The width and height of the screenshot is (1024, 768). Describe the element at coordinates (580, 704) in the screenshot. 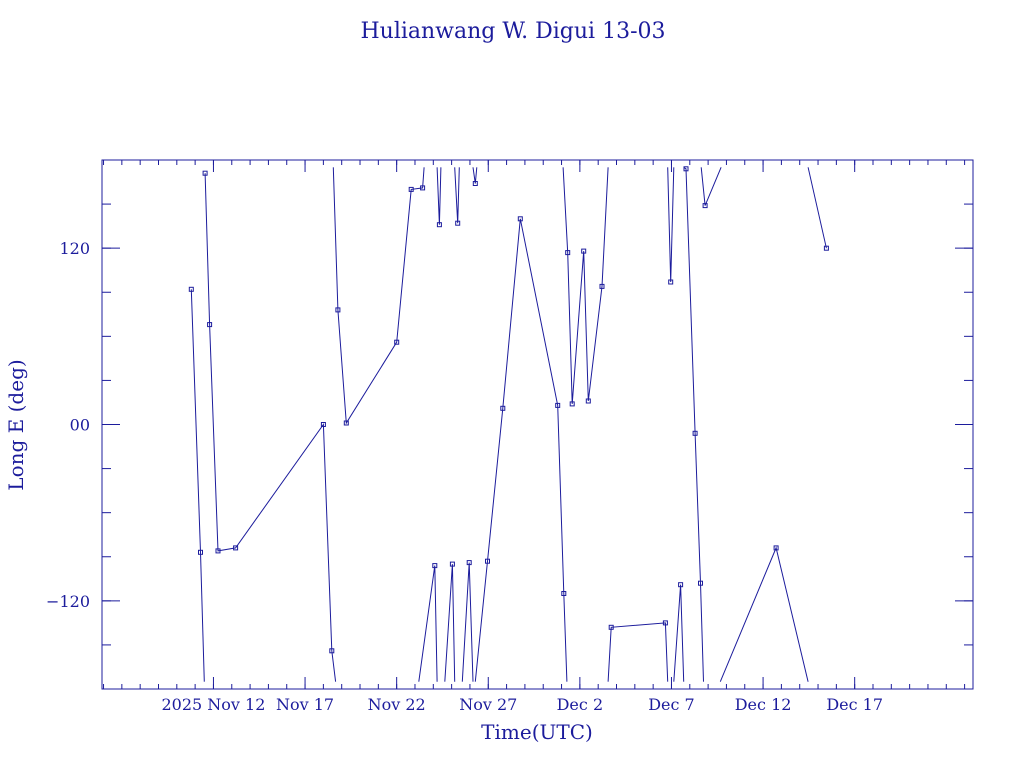

I see `x-tick-label: Dec 2` at that location.